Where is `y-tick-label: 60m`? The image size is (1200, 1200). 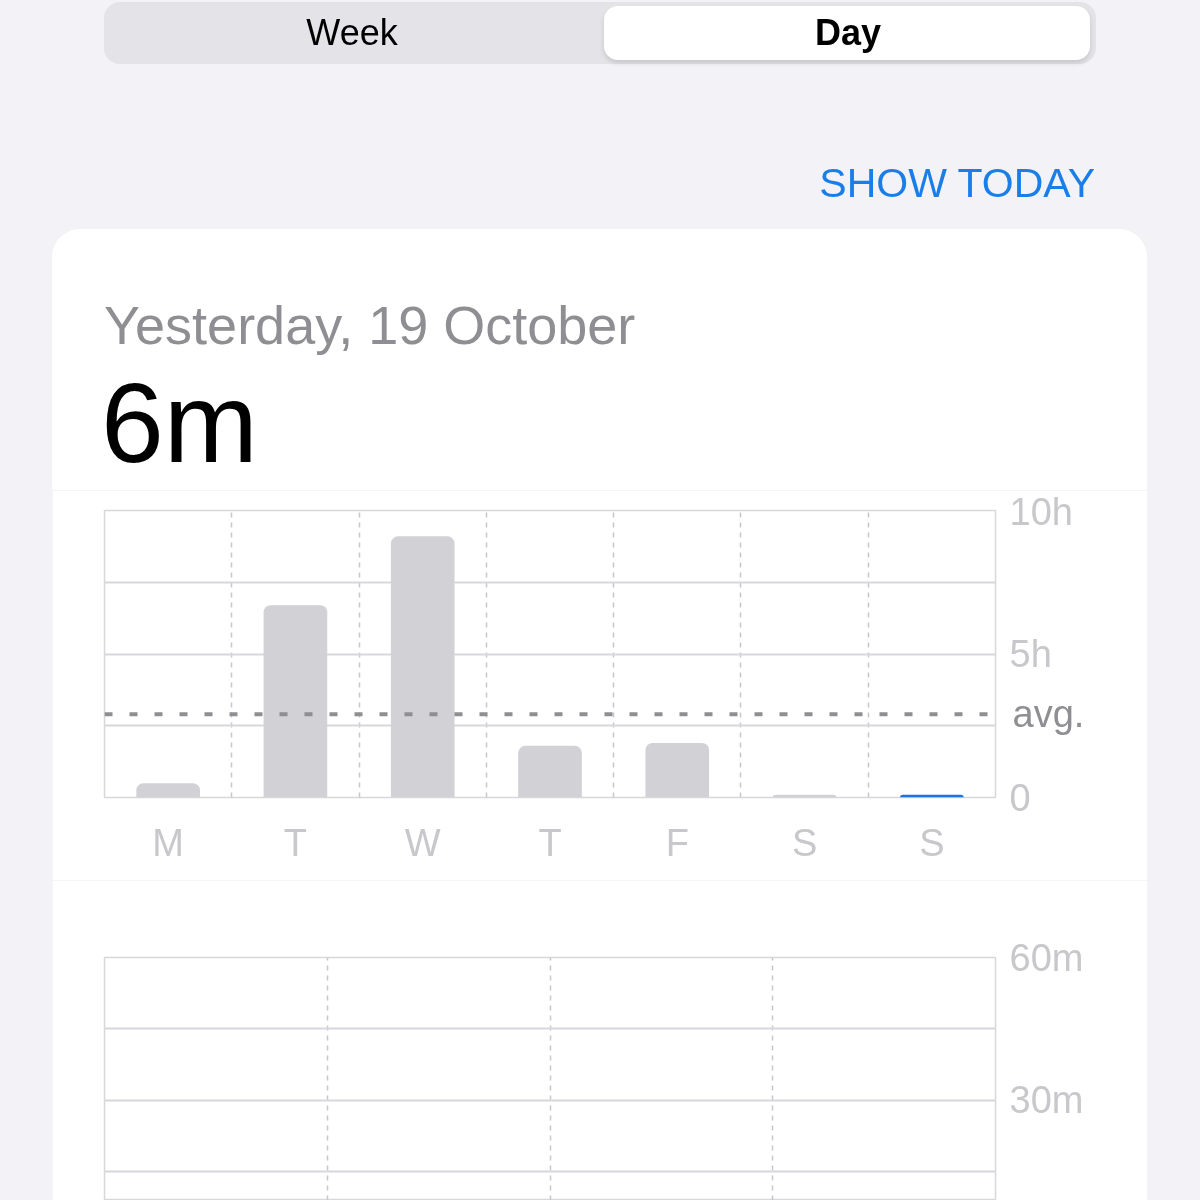 y-tick-label: 60m is located at coordinates (1046, 957).